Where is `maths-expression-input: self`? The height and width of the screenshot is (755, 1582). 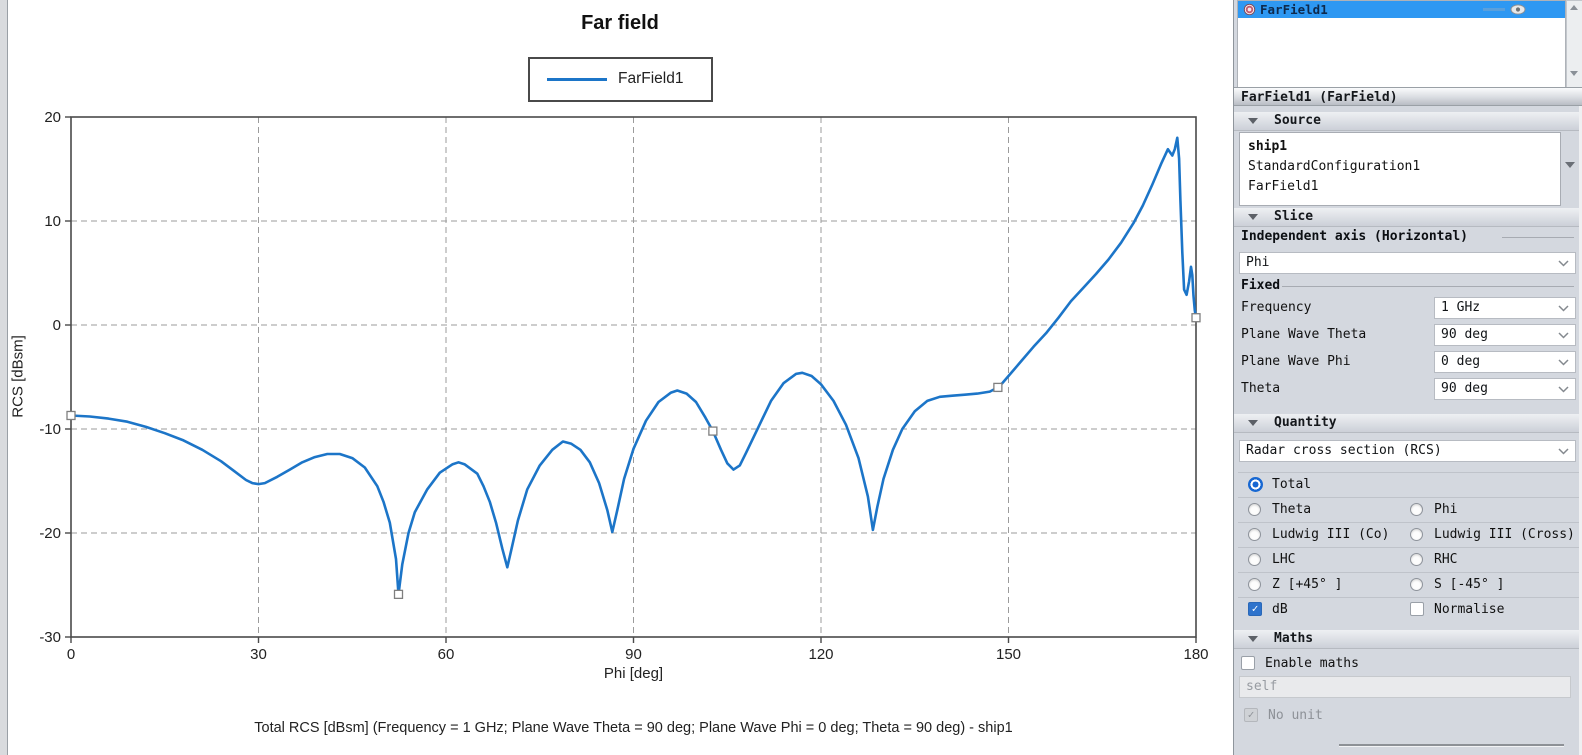
maths-expression-input: self is located at coordinates (1405, 687).